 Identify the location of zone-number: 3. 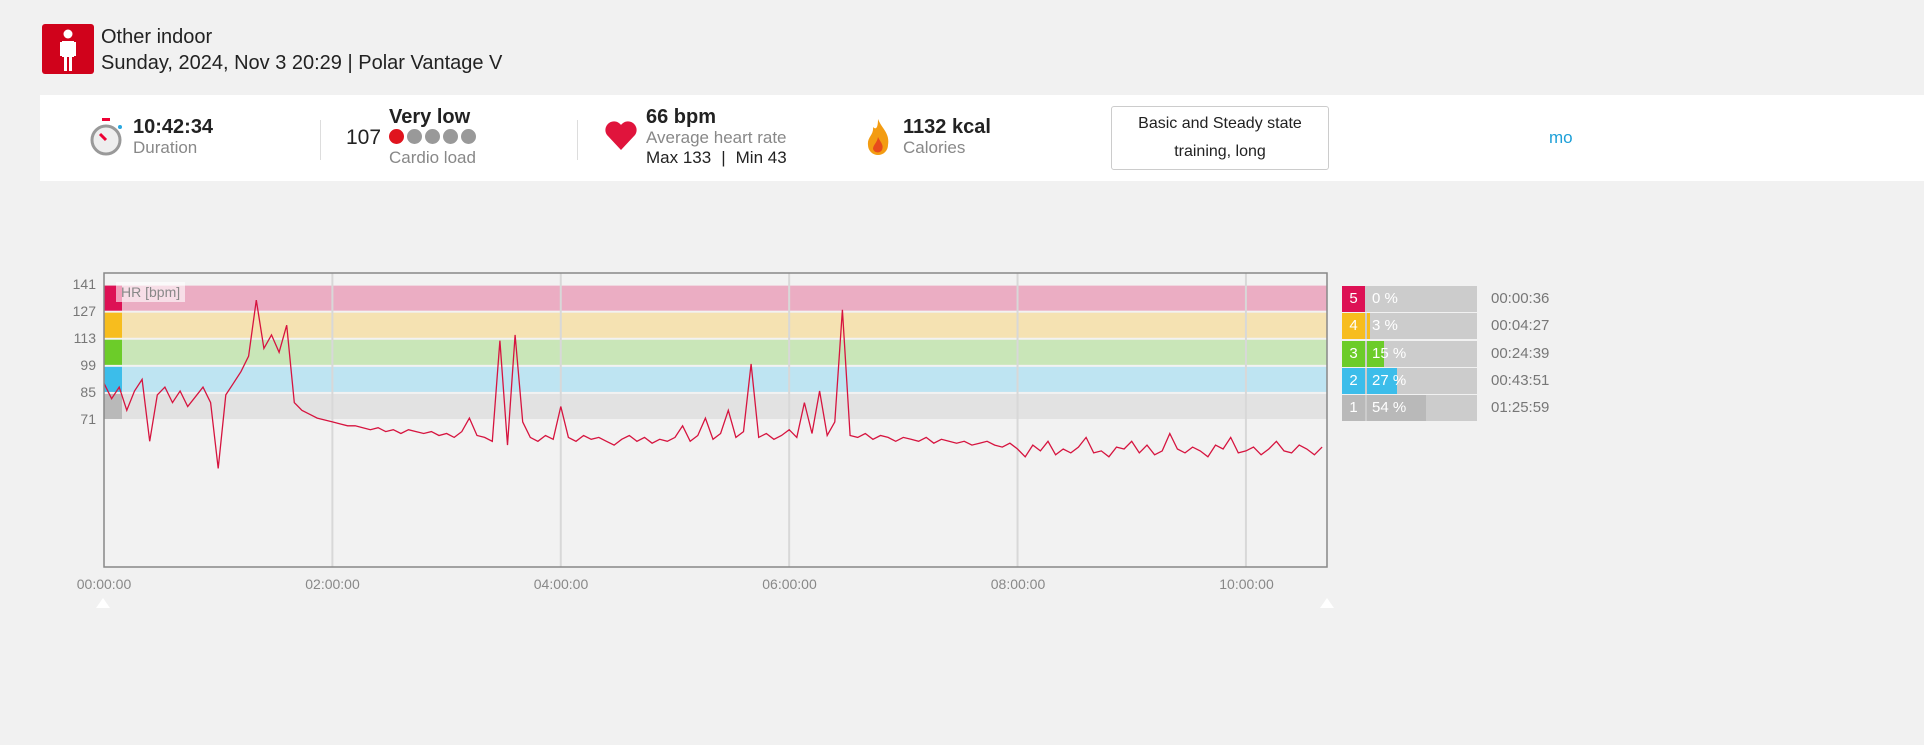
(1353, 353).